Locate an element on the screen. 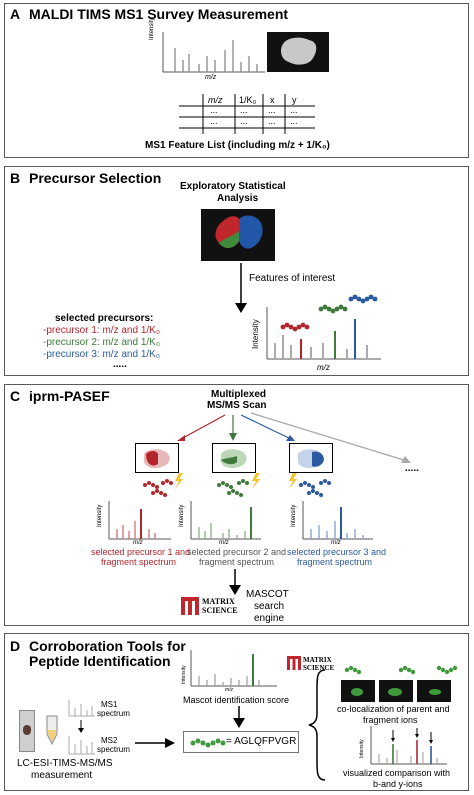  frag1-y-axis: Intensity is located at coordinates (100, 515).